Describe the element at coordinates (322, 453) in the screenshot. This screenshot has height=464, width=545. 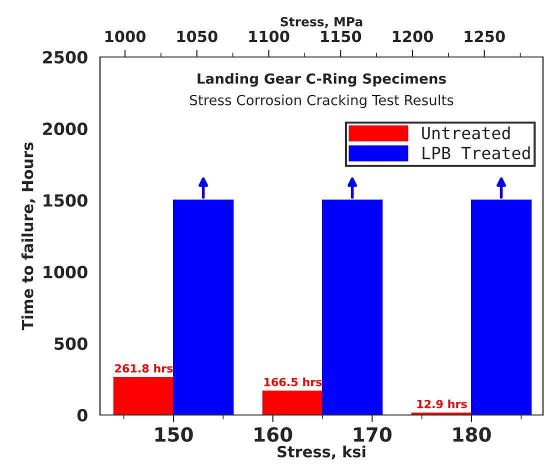
I see `x-axis-title: Stress, ksi` at that location.